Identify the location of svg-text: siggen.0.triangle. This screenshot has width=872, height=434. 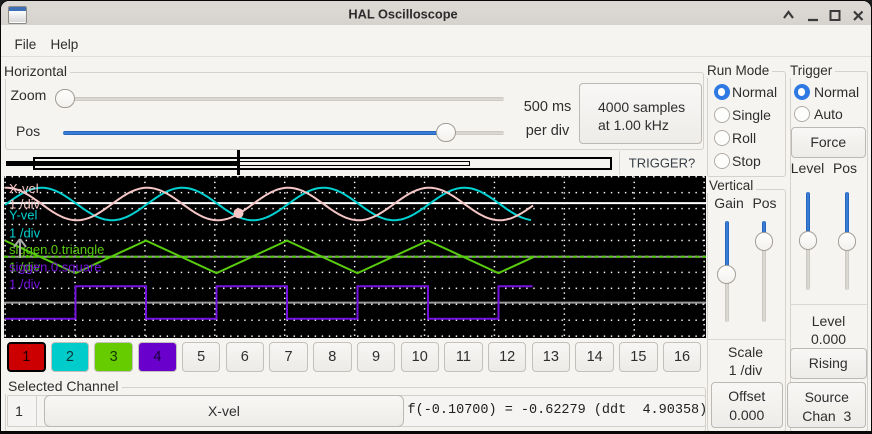
(56, 249).